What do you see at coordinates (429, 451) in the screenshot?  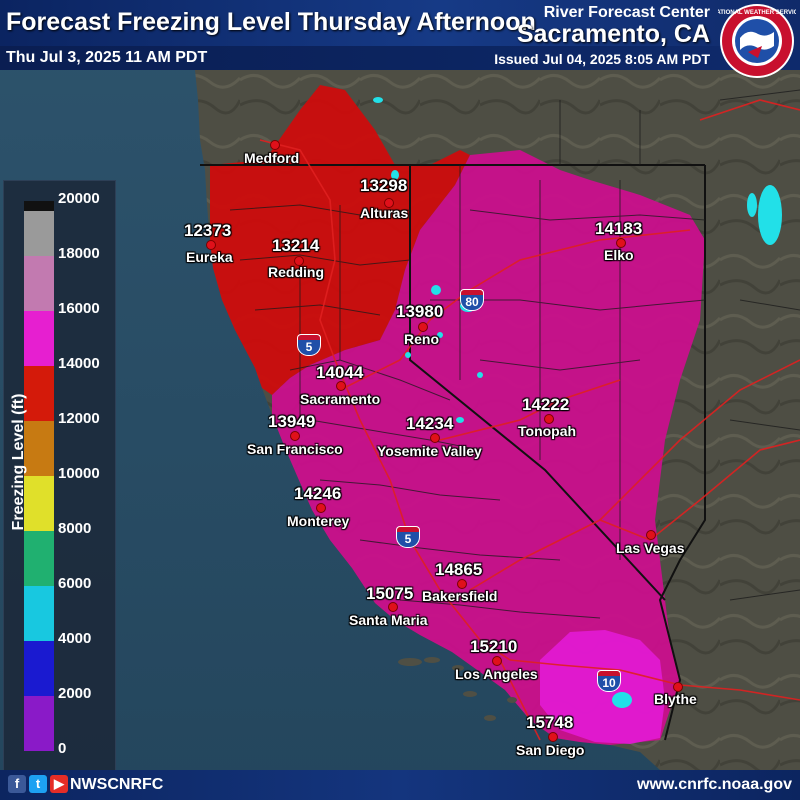 I see `station-name: Yosemite Valley` at bounding box center [429, 451].